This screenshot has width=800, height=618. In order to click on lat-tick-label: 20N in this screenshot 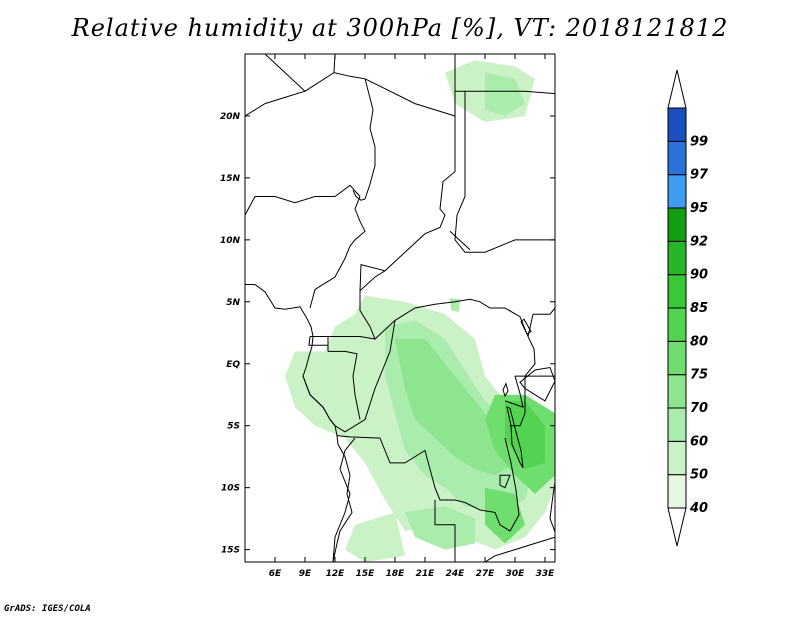, I will do `click(230, 117)`.